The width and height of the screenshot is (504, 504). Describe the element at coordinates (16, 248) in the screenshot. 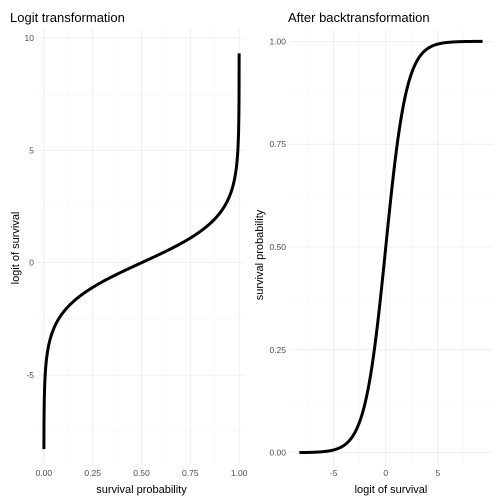

I see `y-axis-title-logit: logit of survival` at that location.